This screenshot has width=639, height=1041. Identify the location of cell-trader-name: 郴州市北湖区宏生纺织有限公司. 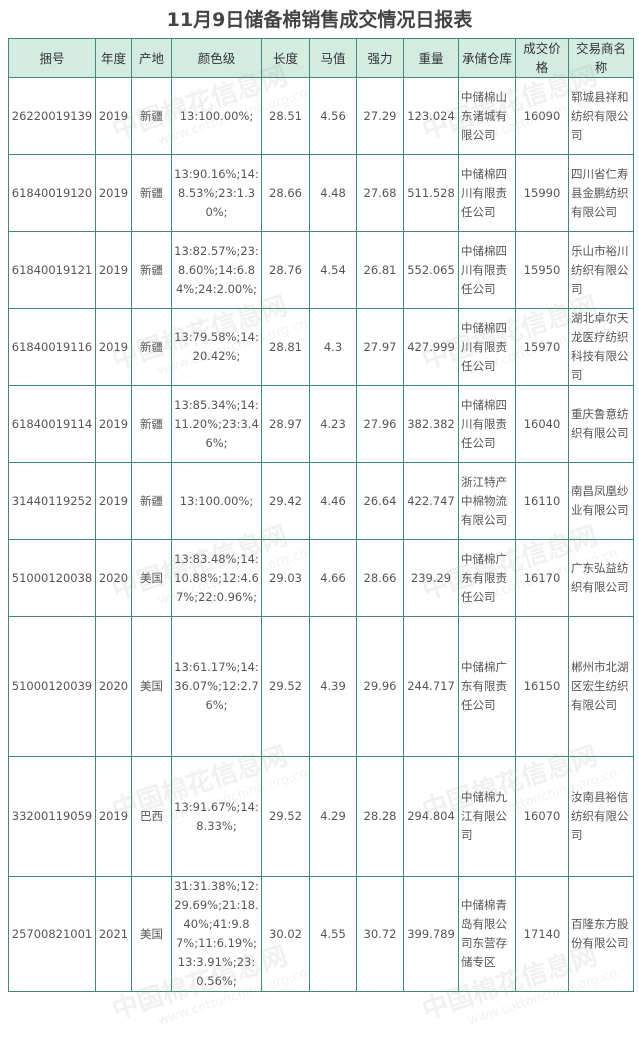
(601, 686).